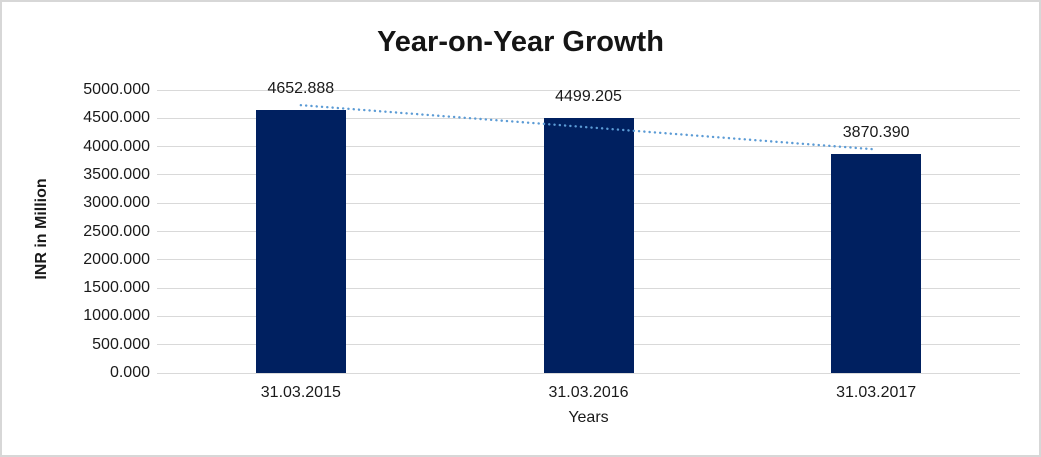 The image size is (1041, 457). Describe the element at coordinates (116, 231) in the screenshot. I see `y-tick-label: 2500.000` at that location.